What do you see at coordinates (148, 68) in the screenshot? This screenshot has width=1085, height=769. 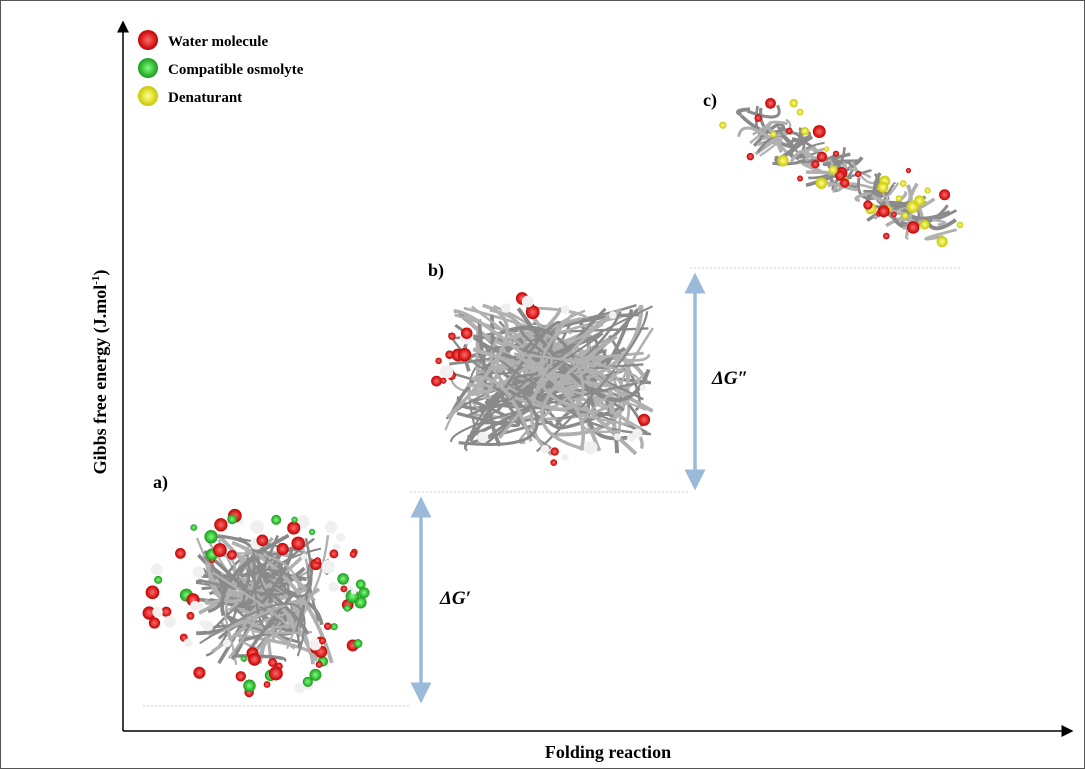 I see `legend-swatch` at bounding box center [148, 68].